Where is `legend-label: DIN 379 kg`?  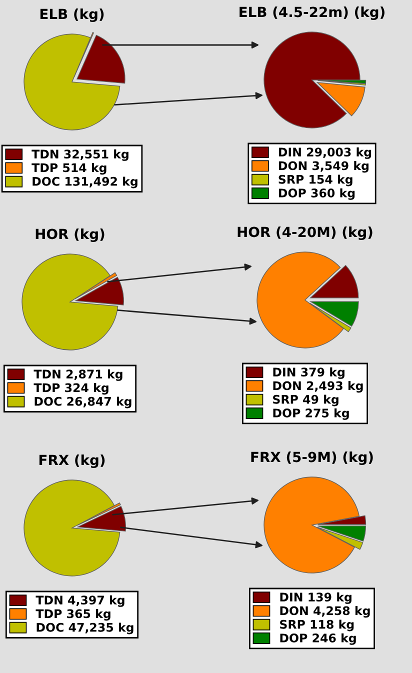 legend-label: DIN 379 kg is located at coordinates (308, 373).